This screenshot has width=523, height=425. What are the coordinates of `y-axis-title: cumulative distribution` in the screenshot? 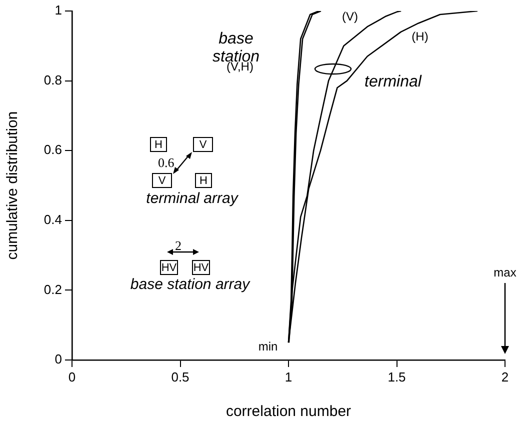 It's located at (13, 185).